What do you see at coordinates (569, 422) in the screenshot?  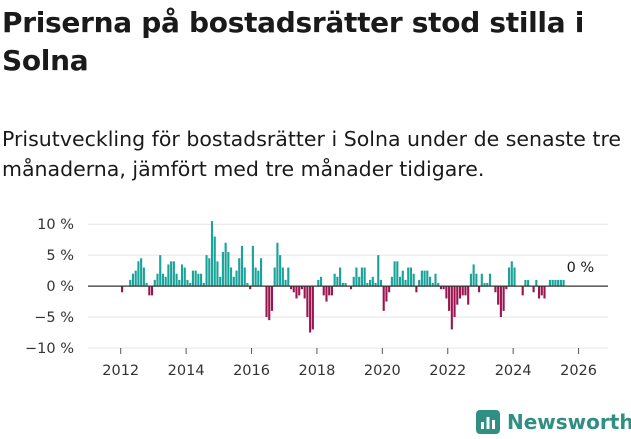 I see `brand-name: Newsworthy` at bounding box center [569, 422].